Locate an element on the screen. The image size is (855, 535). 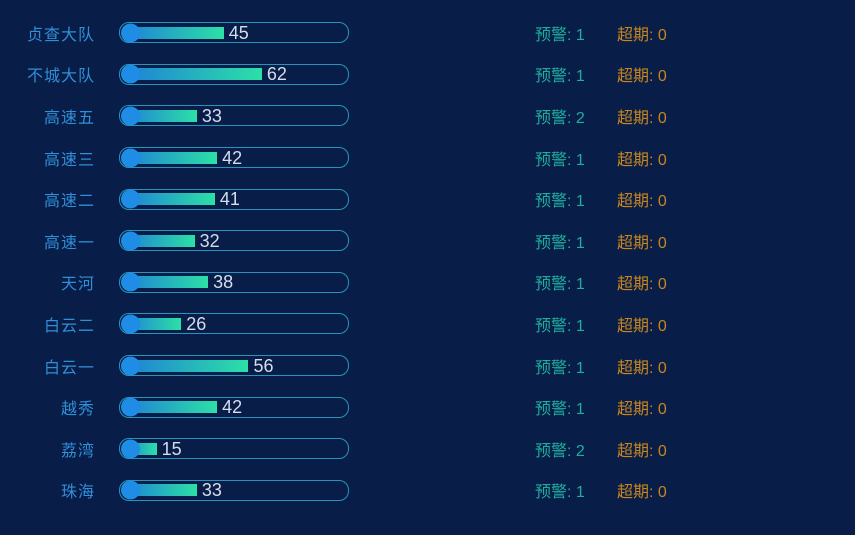
bar-value: 41 is located at coordinates (229, 199).